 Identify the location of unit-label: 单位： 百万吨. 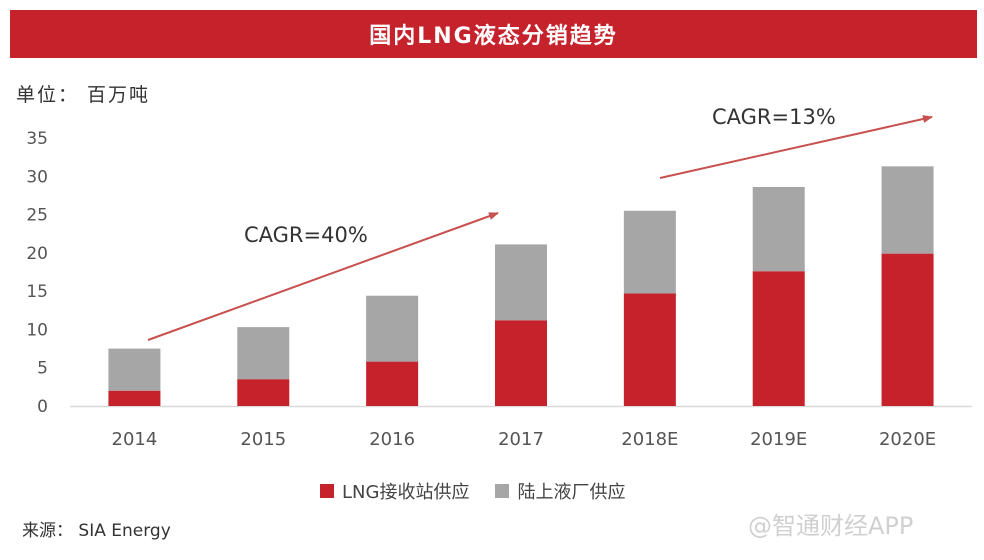
(83, 95).